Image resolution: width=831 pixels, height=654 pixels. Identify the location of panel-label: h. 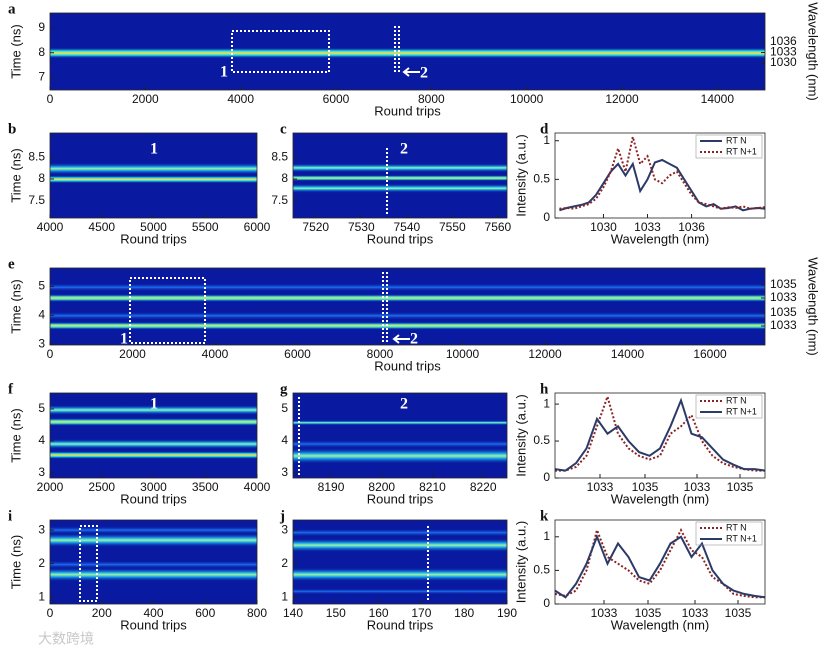
(544, 389).